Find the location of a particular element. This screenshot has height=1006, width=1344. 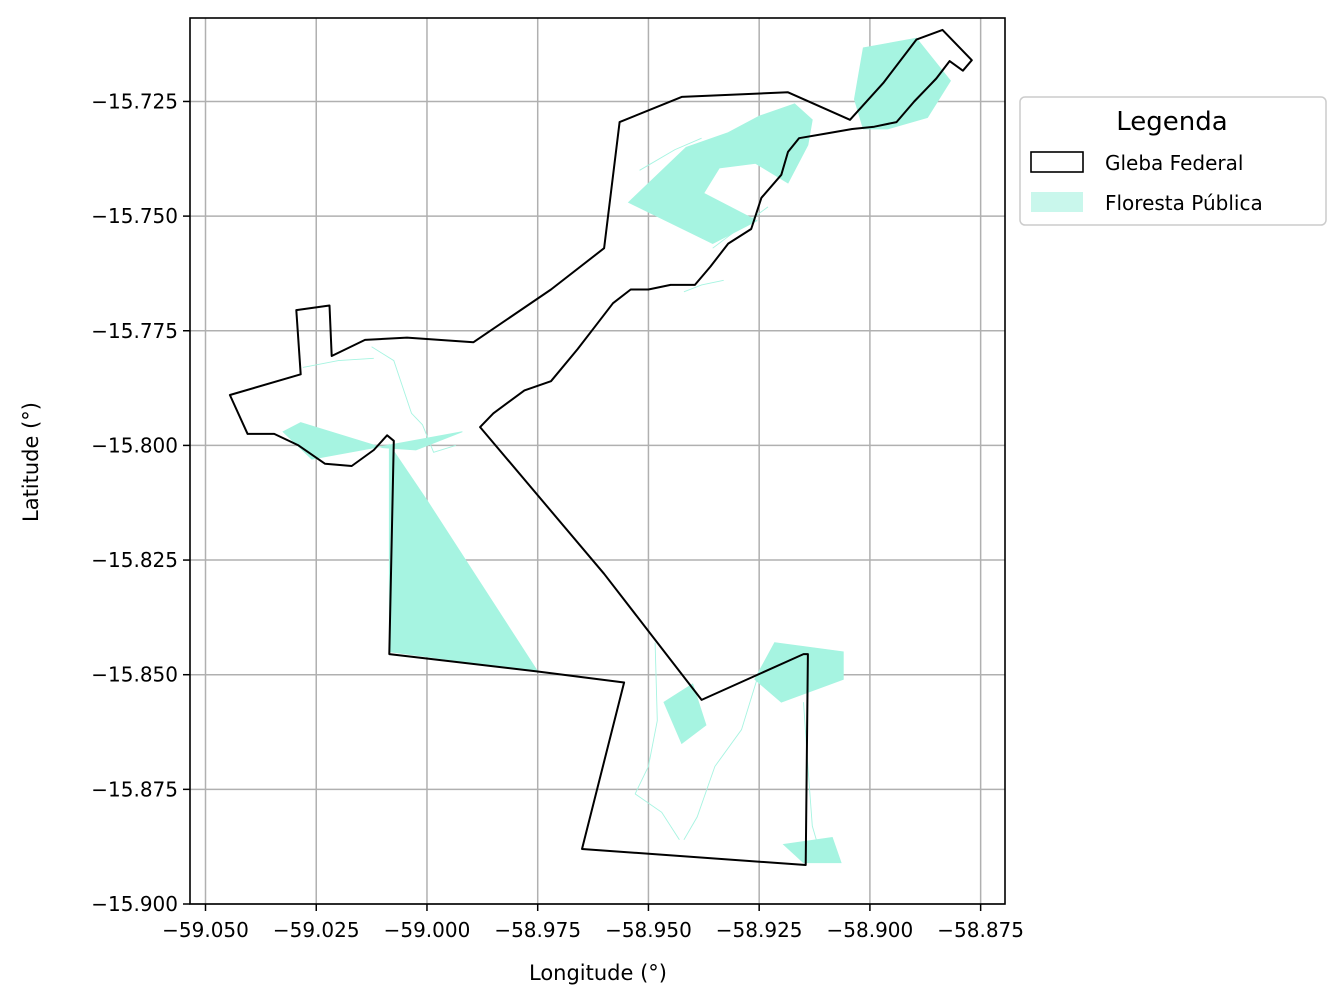

y-tick-label: −15.725 is located at coordinates (134, 101).